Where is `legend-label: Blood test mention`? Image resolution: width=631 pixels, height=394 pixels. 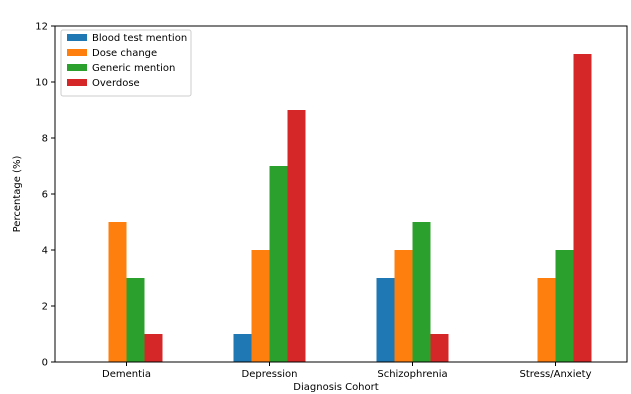 legend-label: Blood test mention is located at coordinates (139, 38).